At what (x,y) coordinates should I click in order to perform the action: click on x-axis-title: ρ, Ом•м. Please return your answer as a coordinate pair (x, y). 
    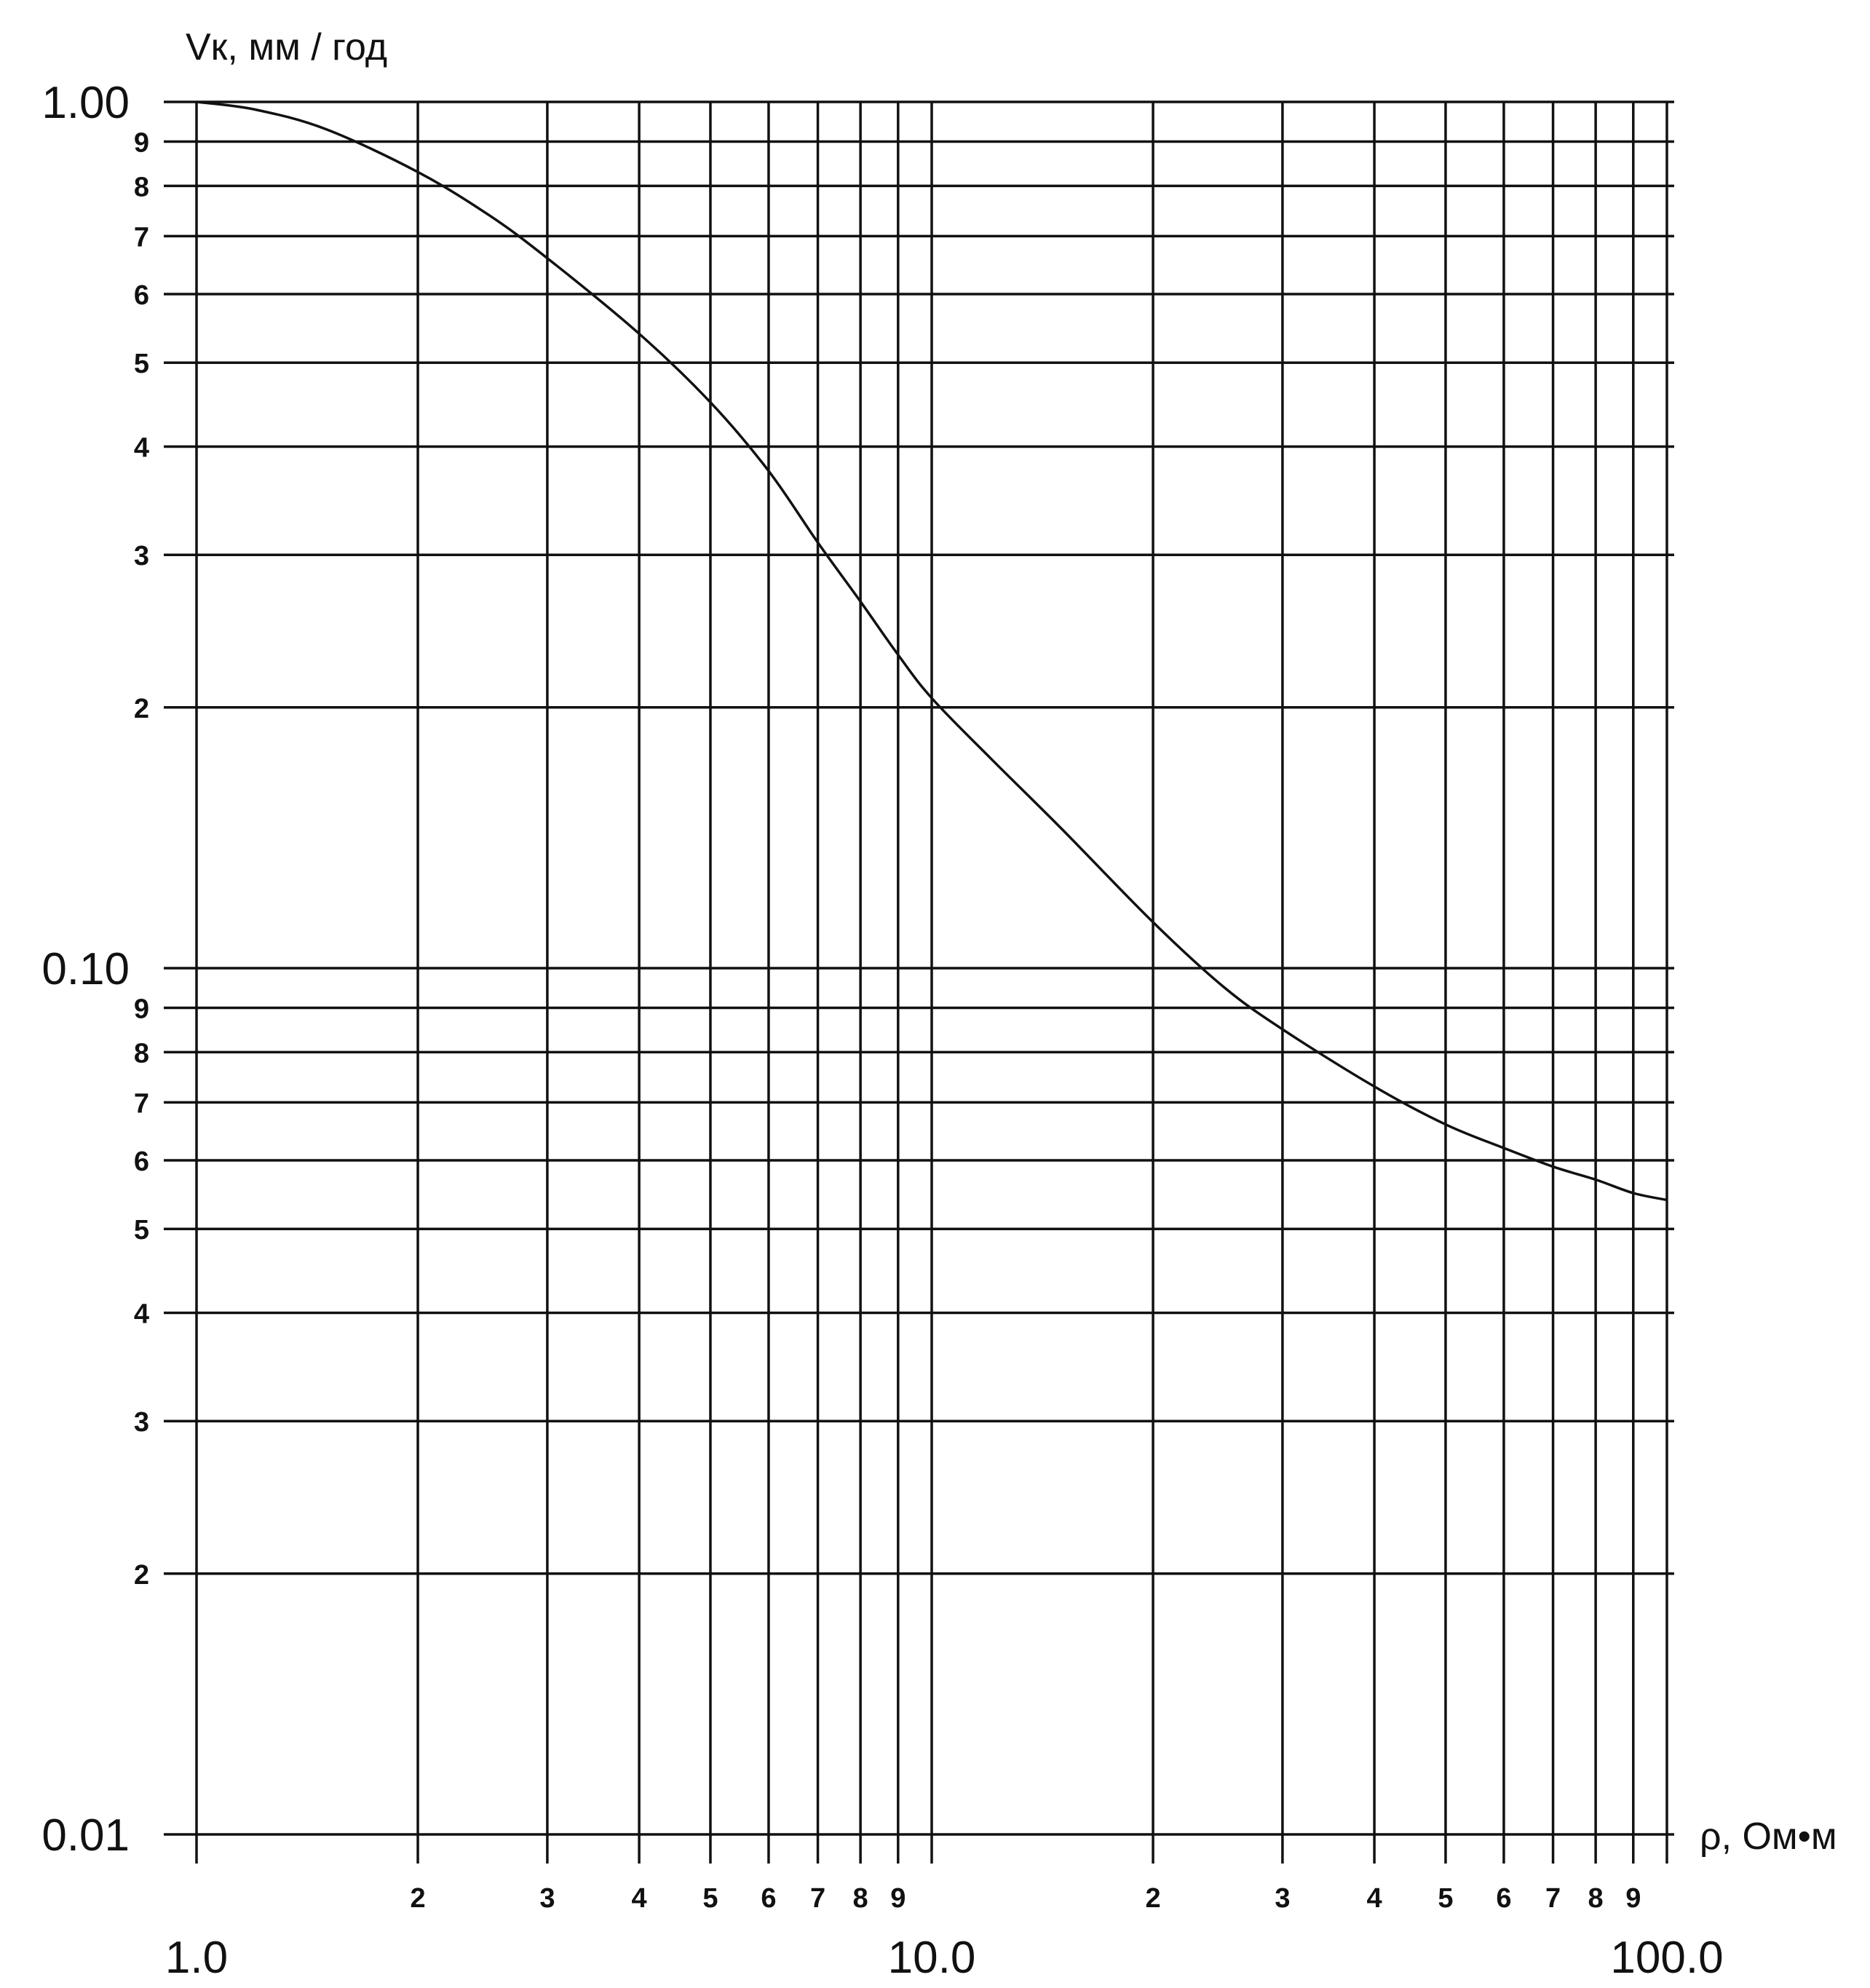
    Looking at the image, I should click on (1769, 1836).